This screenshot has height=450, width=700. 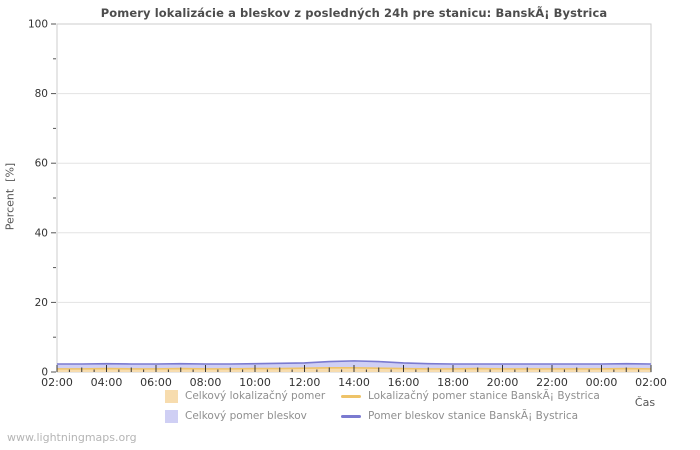 I want to click on lightningmaps-watermark-link: www.lightningmaps.org, so click(x=72, y=437).